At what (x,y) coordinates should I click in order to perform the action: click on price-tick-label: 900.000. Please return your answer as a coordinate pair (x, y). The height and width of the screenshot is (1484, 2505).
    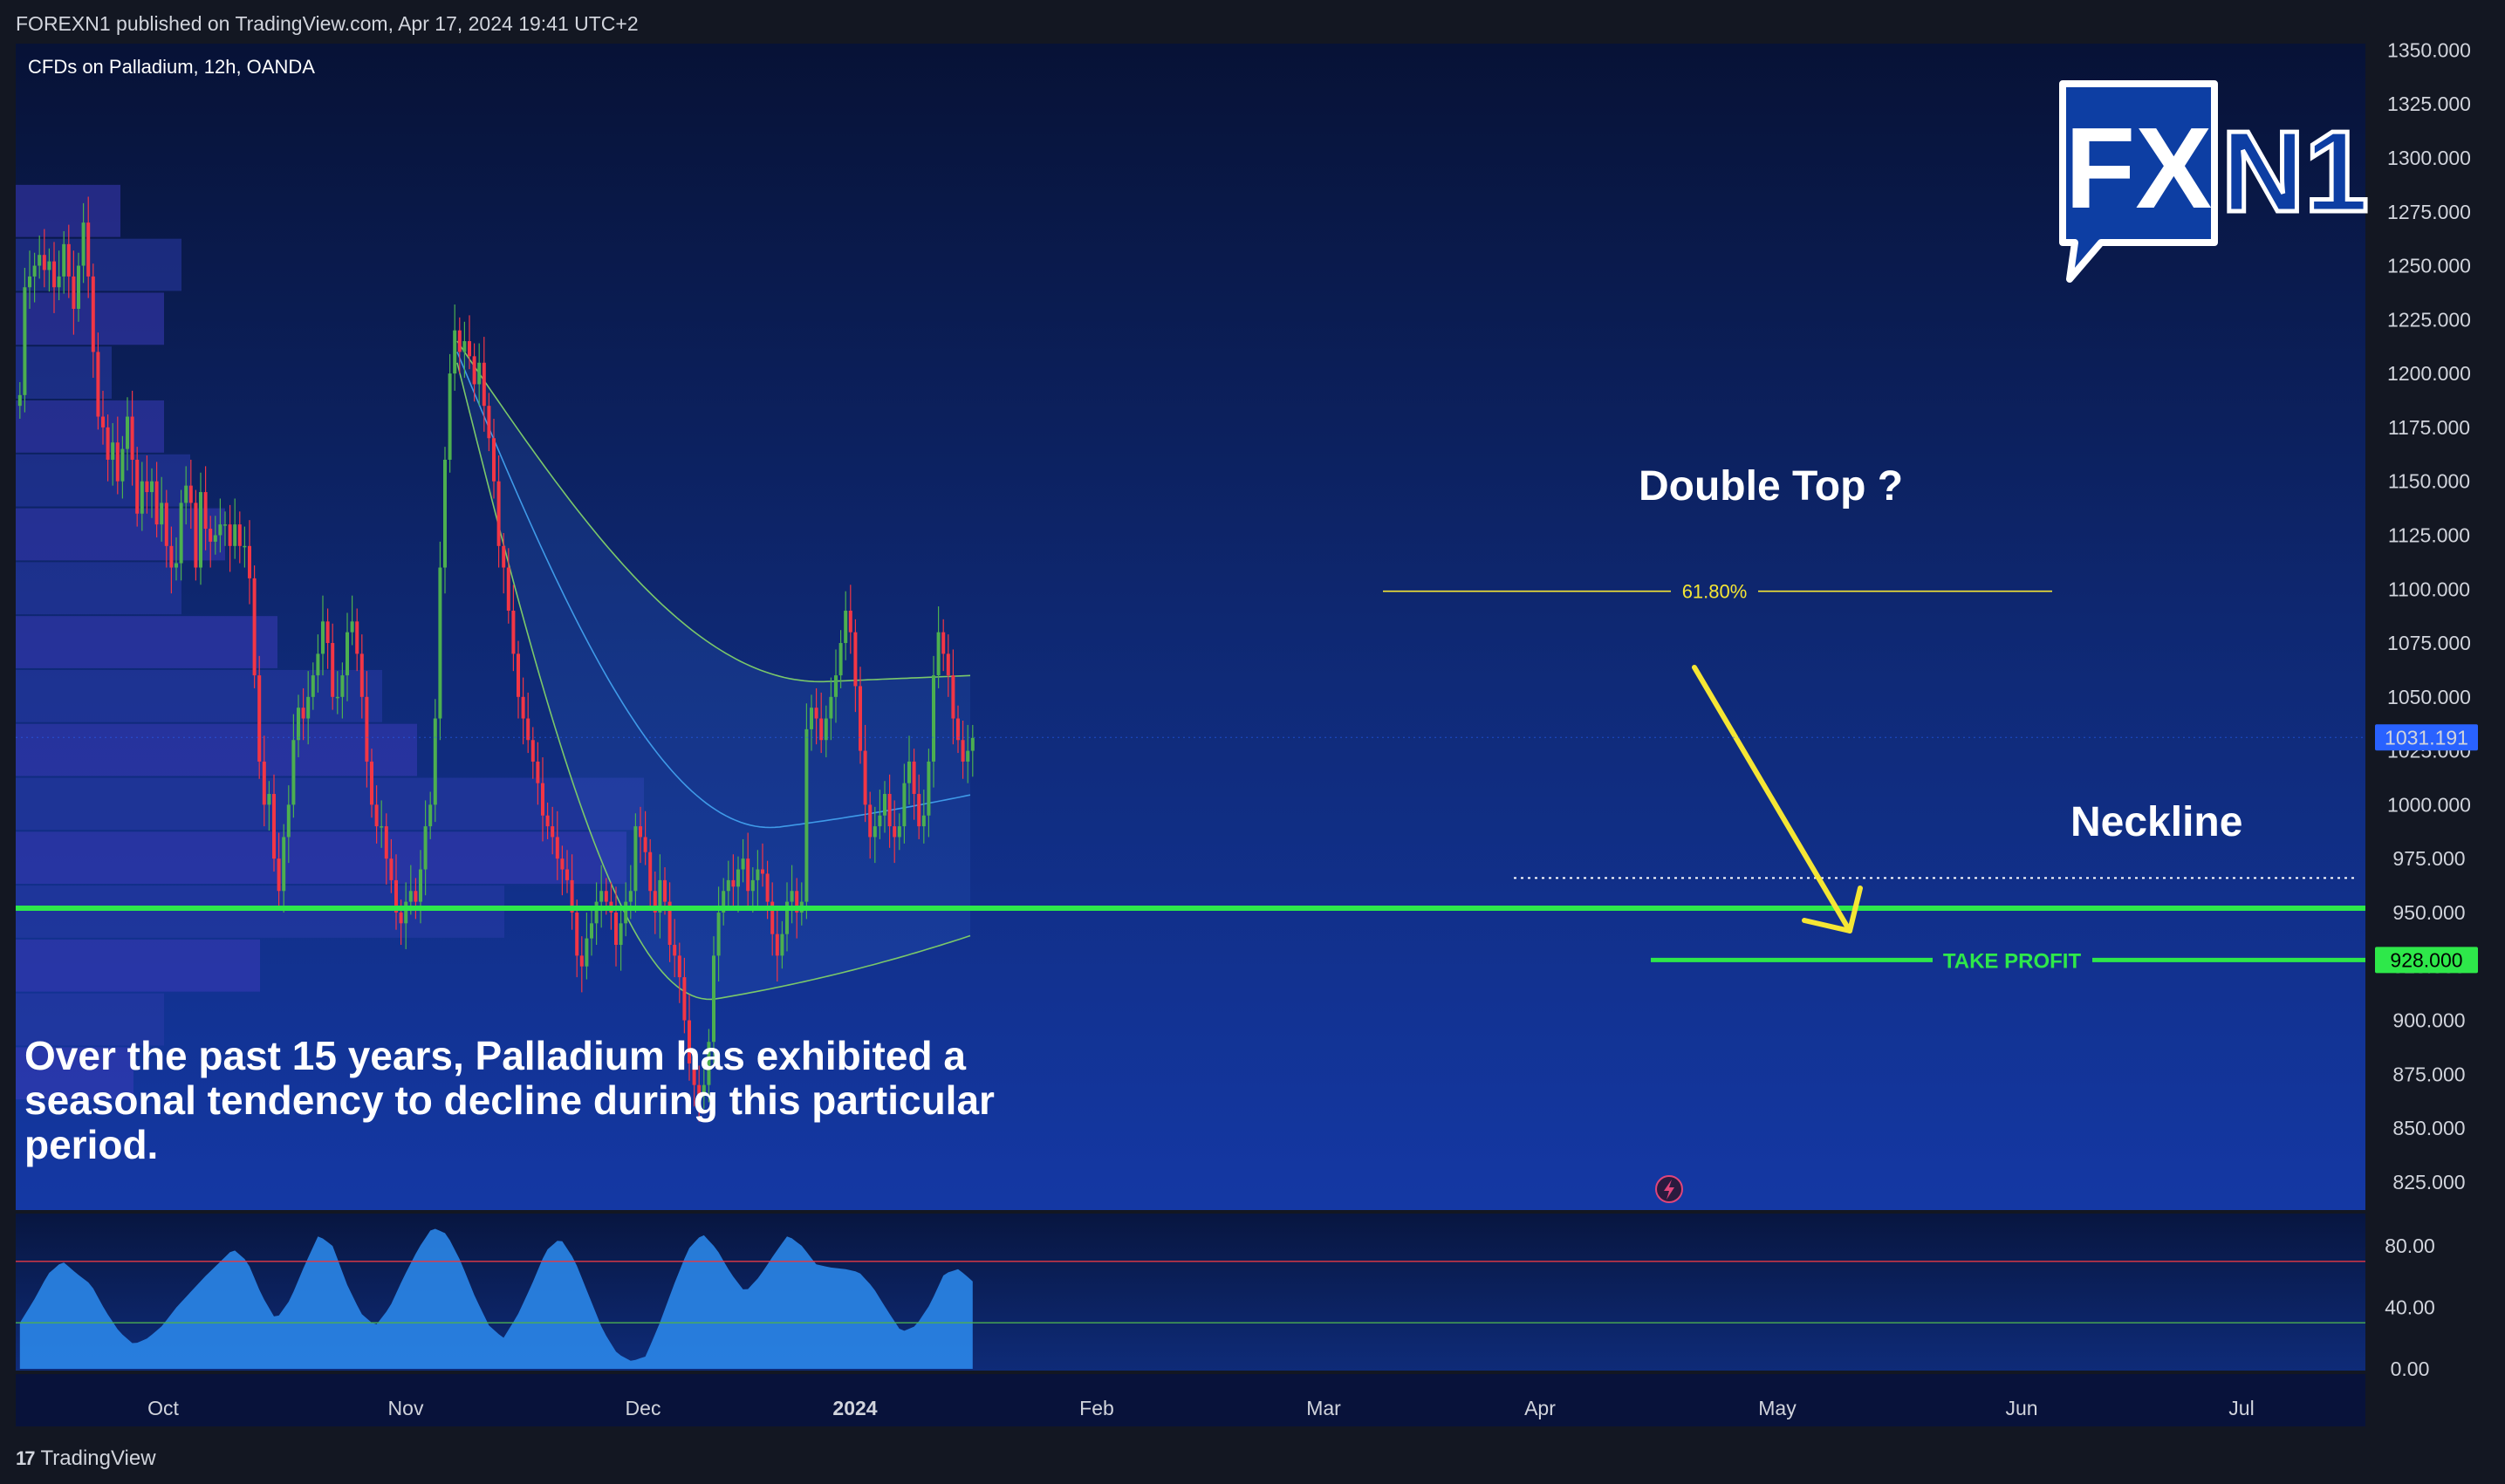
    Looking at the image, I should click on (2428, 1020).